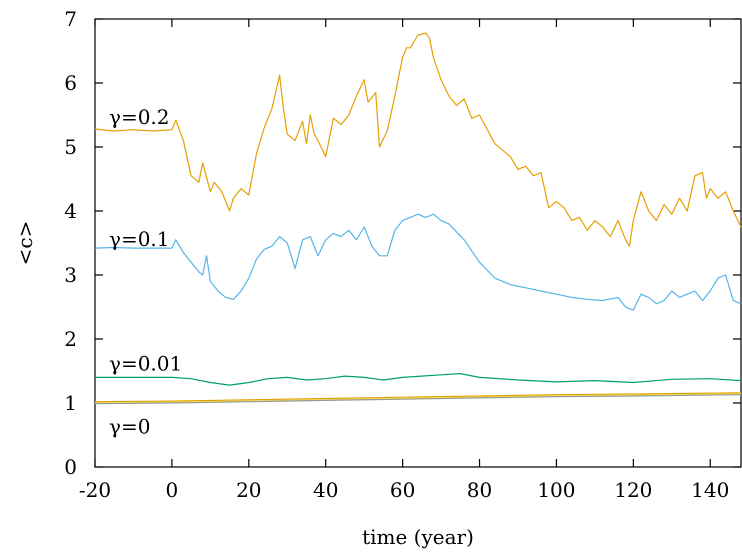  What do you see at coordinates (129, 426) in the screenshot?
I see `series-label-5: γ=0` at bounding box center [129, 426].